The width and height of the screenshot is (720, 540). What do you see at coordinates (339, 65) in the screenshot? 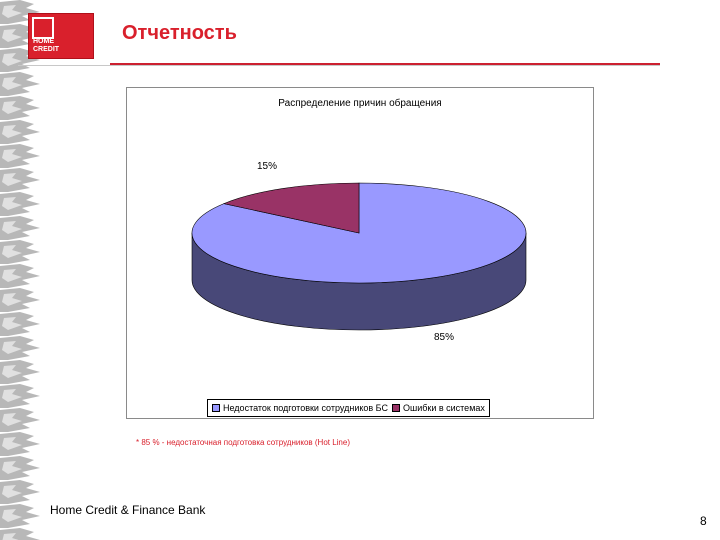
I see `title-divider-shadow` at bounding box center [339, 65].